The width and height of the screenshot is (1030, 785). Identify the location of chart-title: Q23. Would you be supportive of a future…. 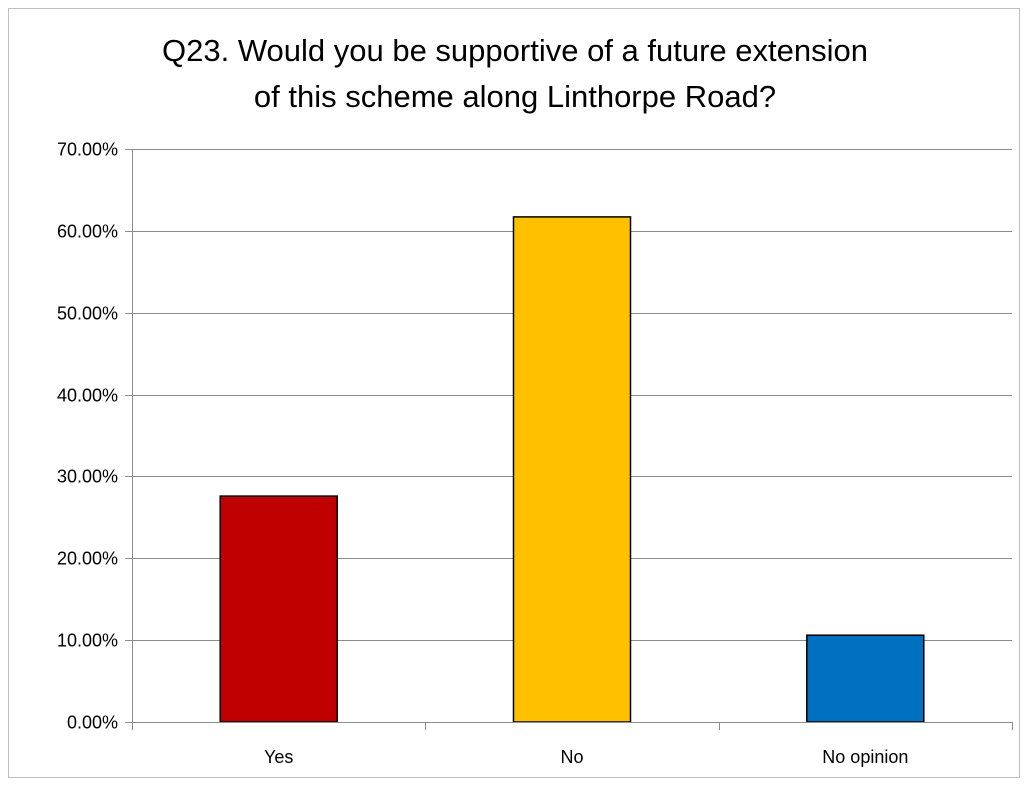
(515, 74).